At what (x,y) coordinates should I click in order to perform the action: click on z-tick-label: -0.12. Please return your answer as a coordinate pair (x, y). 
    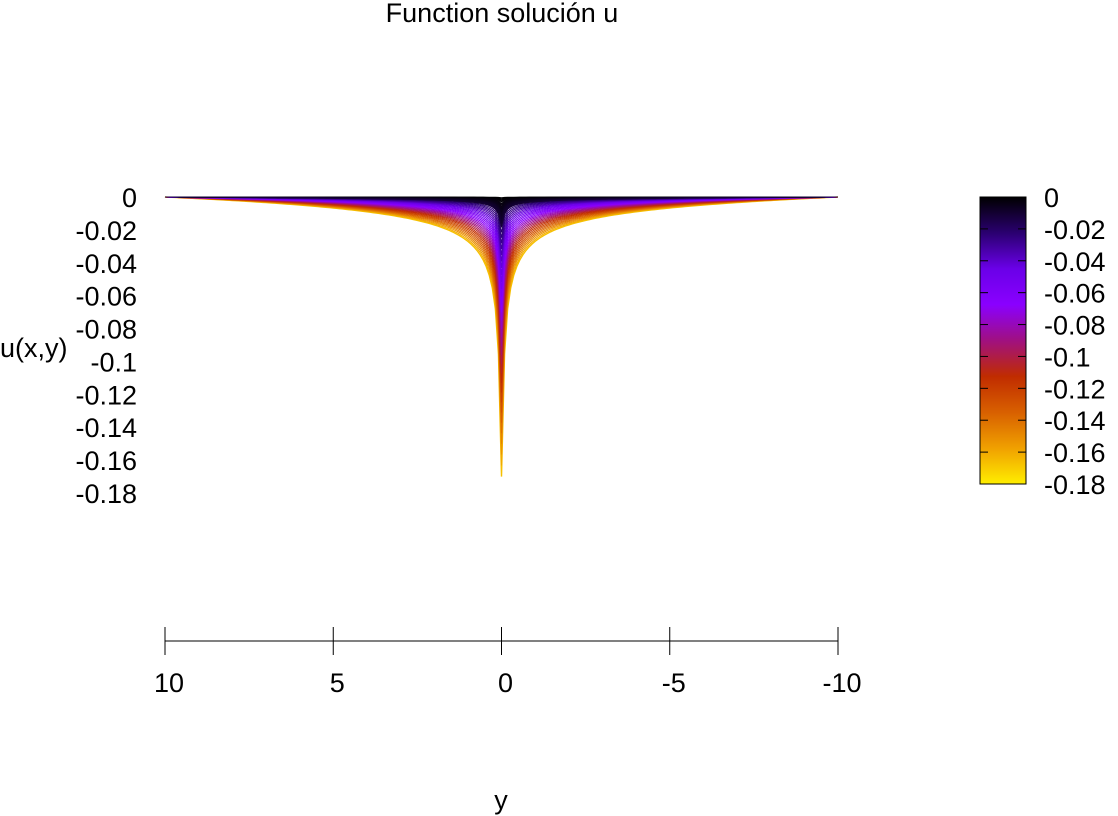
    Looking at the image, I should click on (106, 395).